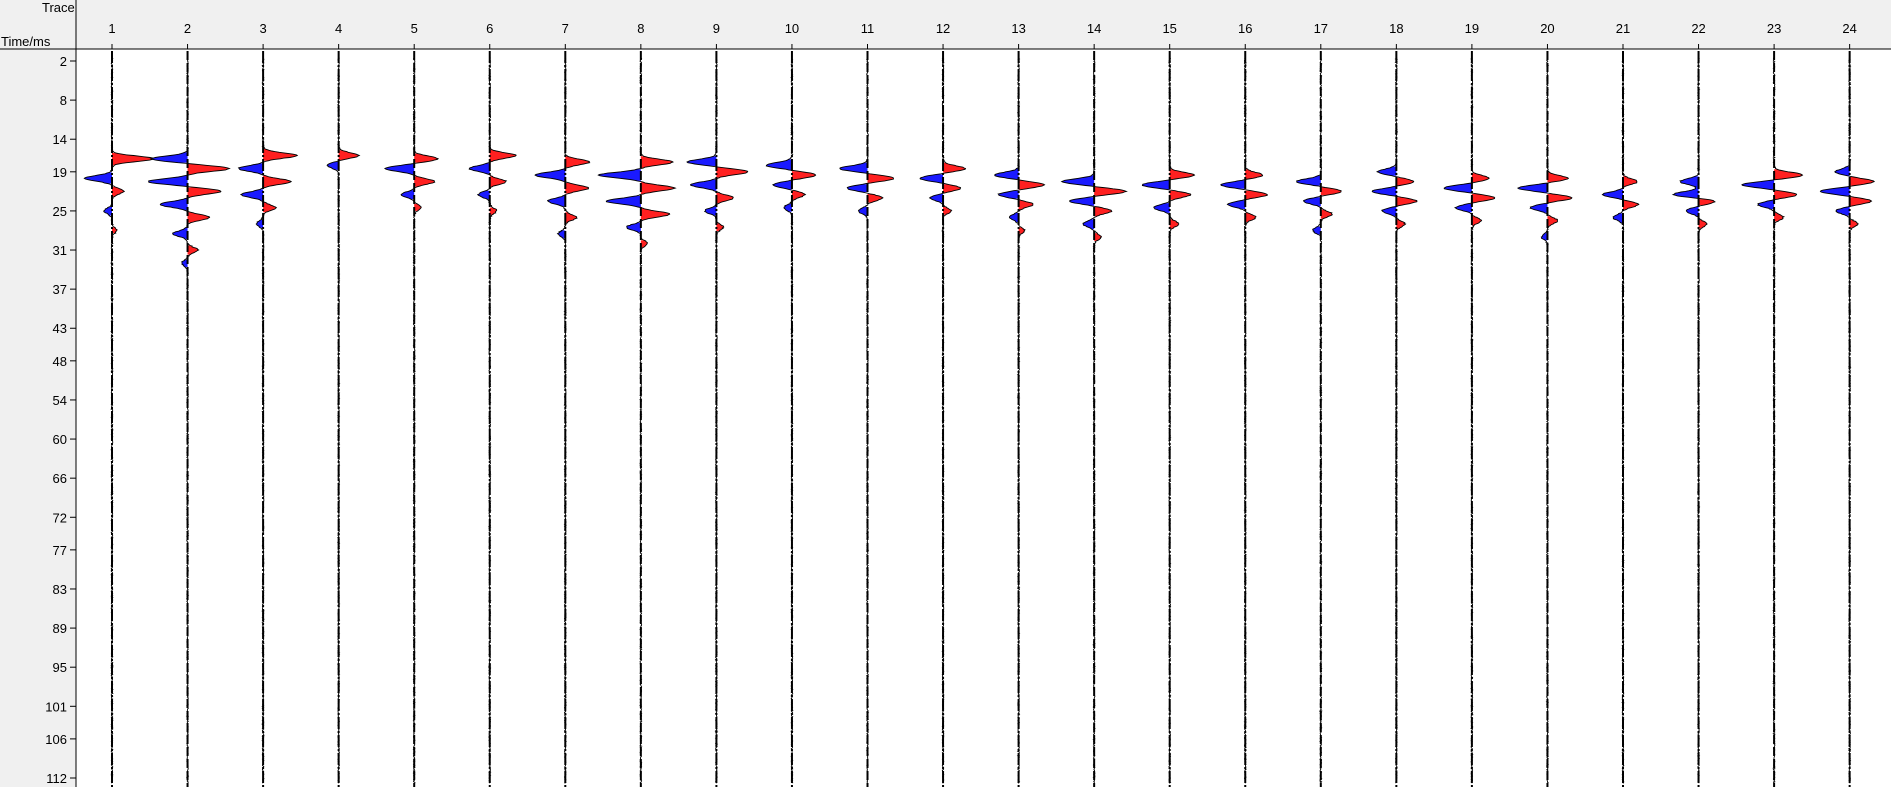  I want to click on trace-tick-label: 17, so click(1321, 28).